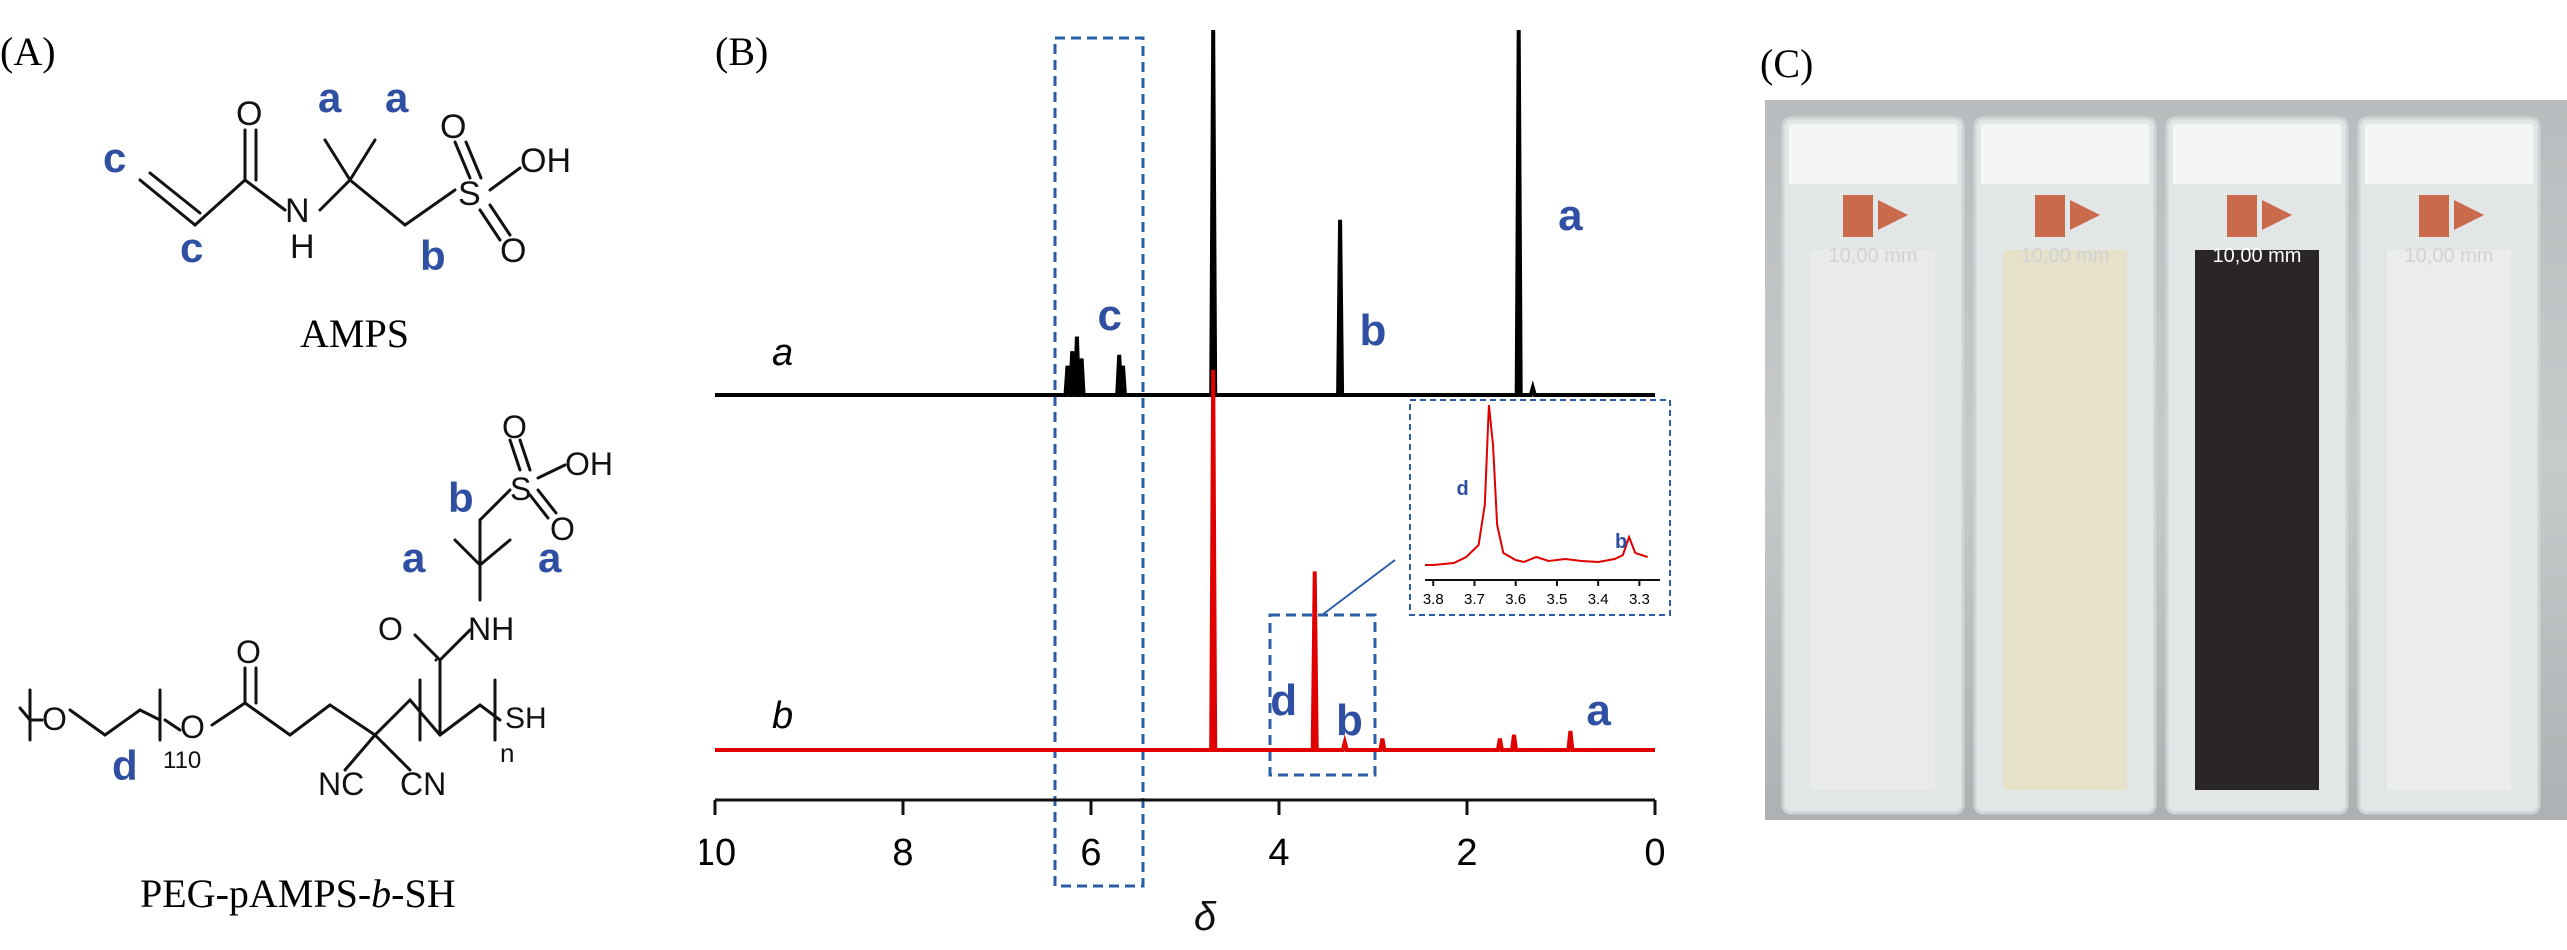  Describe the element at coordinates (1466, 853) in the screenshot. I see `x-tick-label-2: 2` at that location.